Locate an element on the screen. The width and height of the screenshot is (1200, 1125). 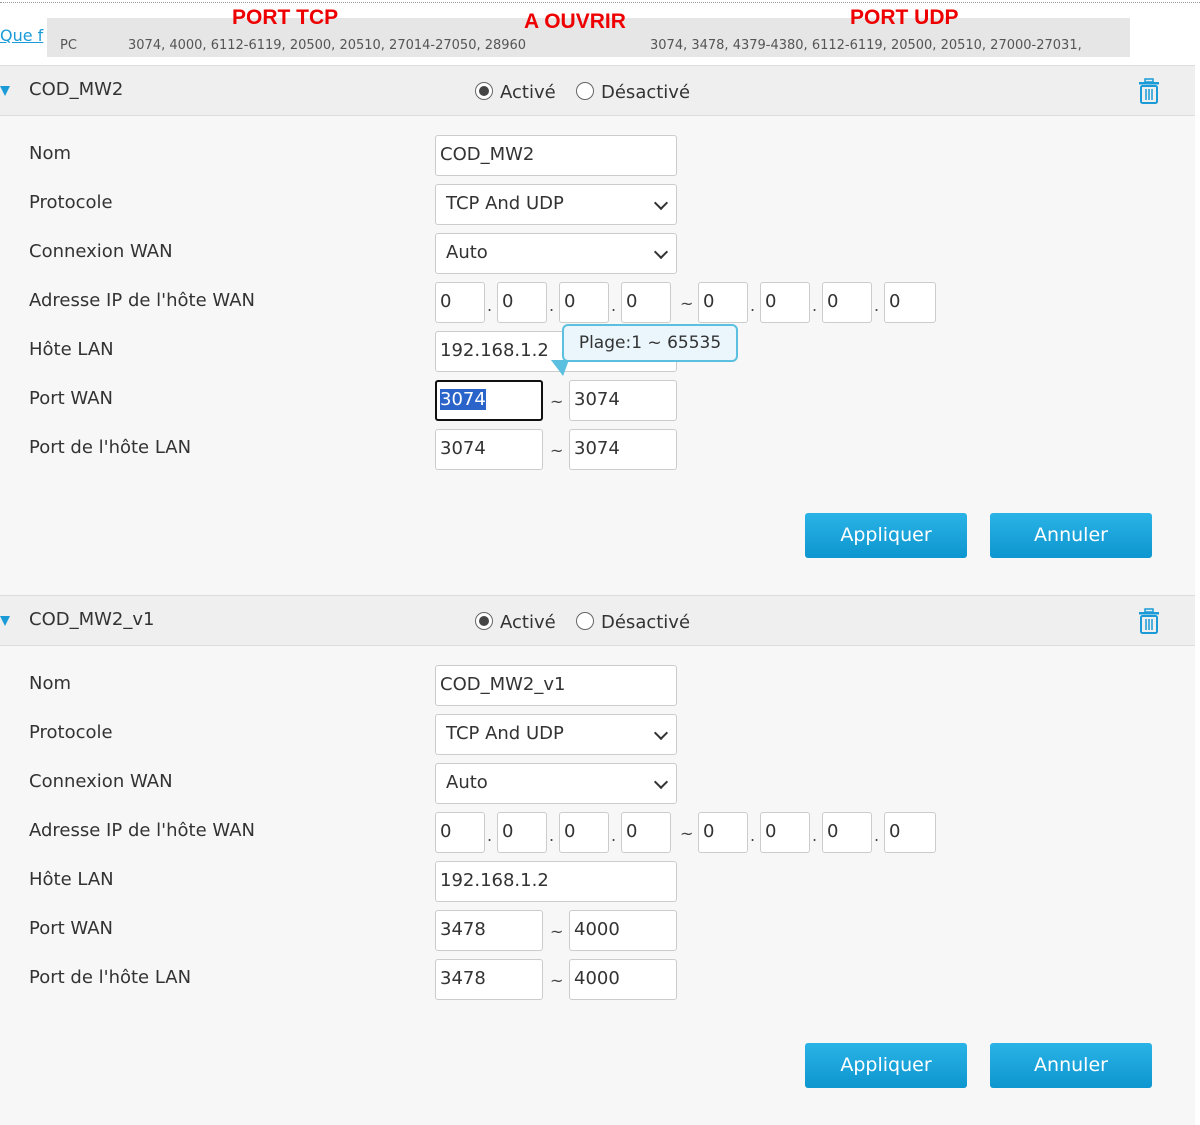
wan-port-start-input: 3478 is located at coordinates (489, 930).